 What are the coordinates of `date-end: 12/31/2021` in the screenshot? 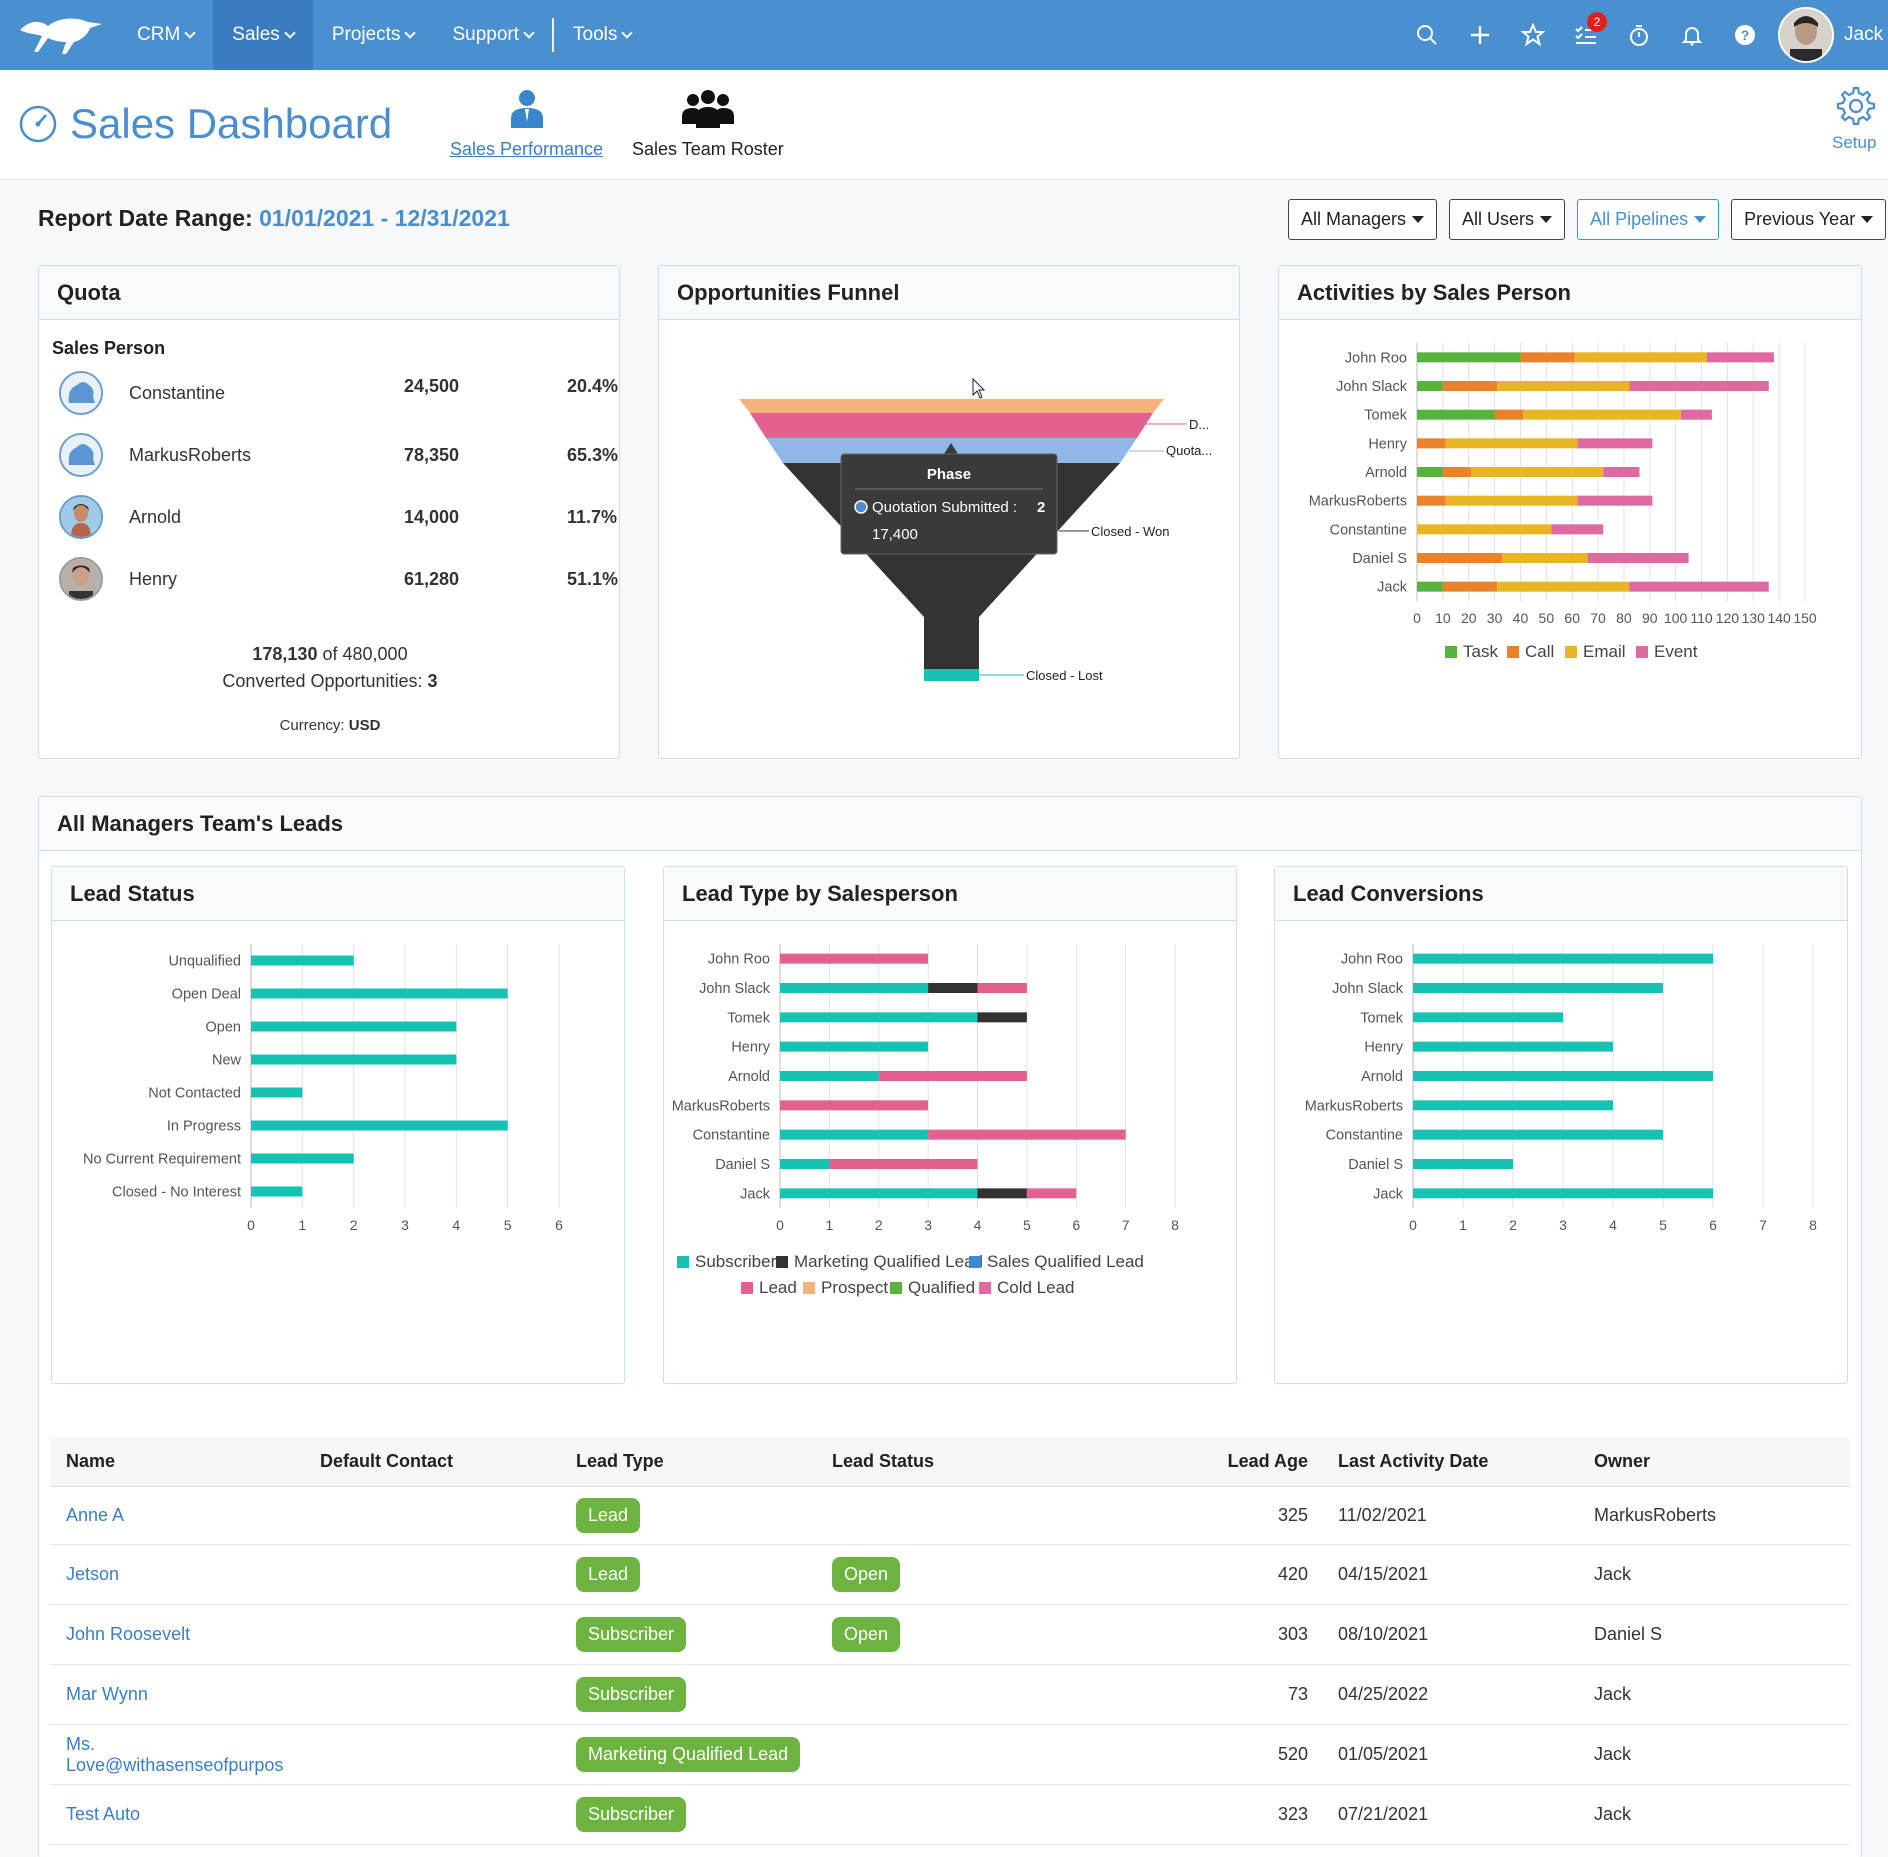 It's located at (452, 218).